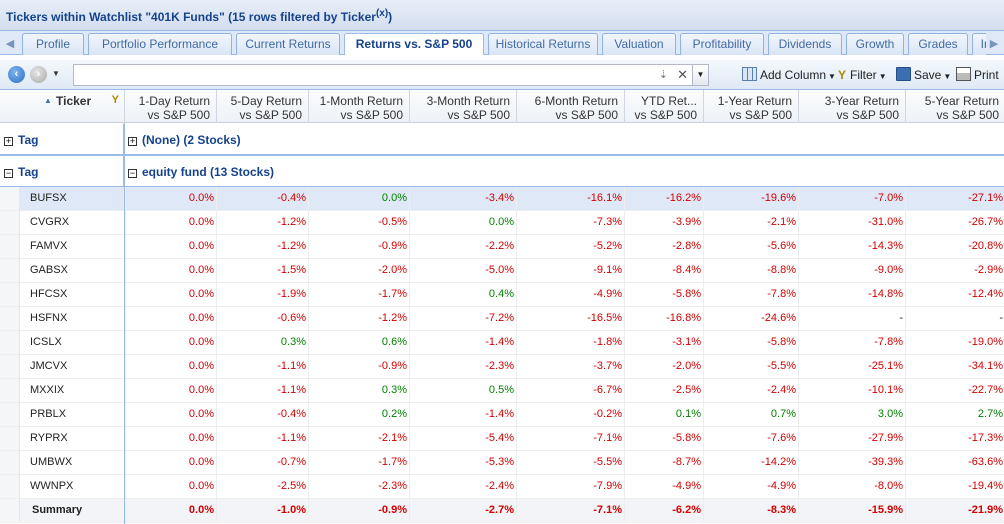 This screenshot has width=1004, height=524. What do you see at coordinates (862, 75) in the screenshot?
I see `filter-button: Y Filter ▼` at bounding box center [862, 75].